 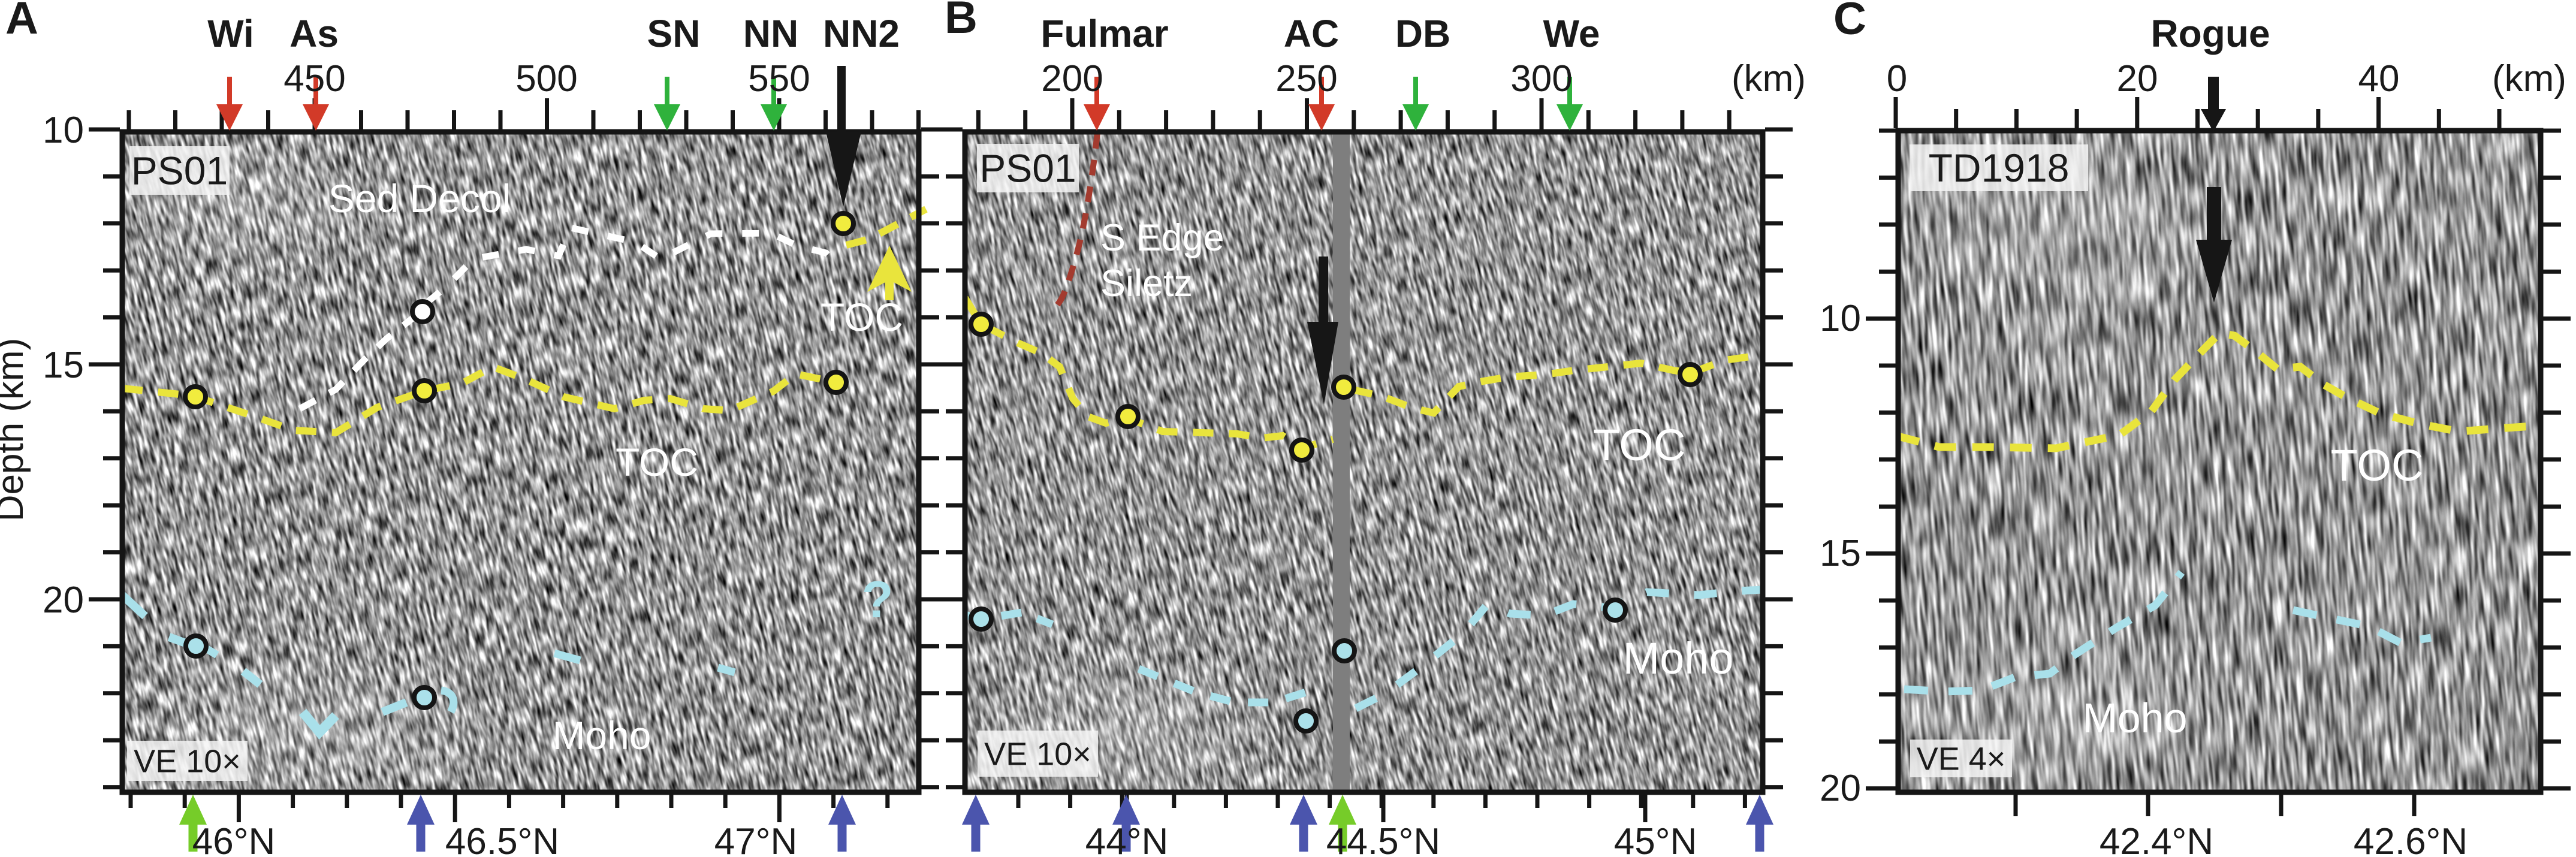 I want to click on svg-text: 42.4°N, so click(x=2156, y=839).